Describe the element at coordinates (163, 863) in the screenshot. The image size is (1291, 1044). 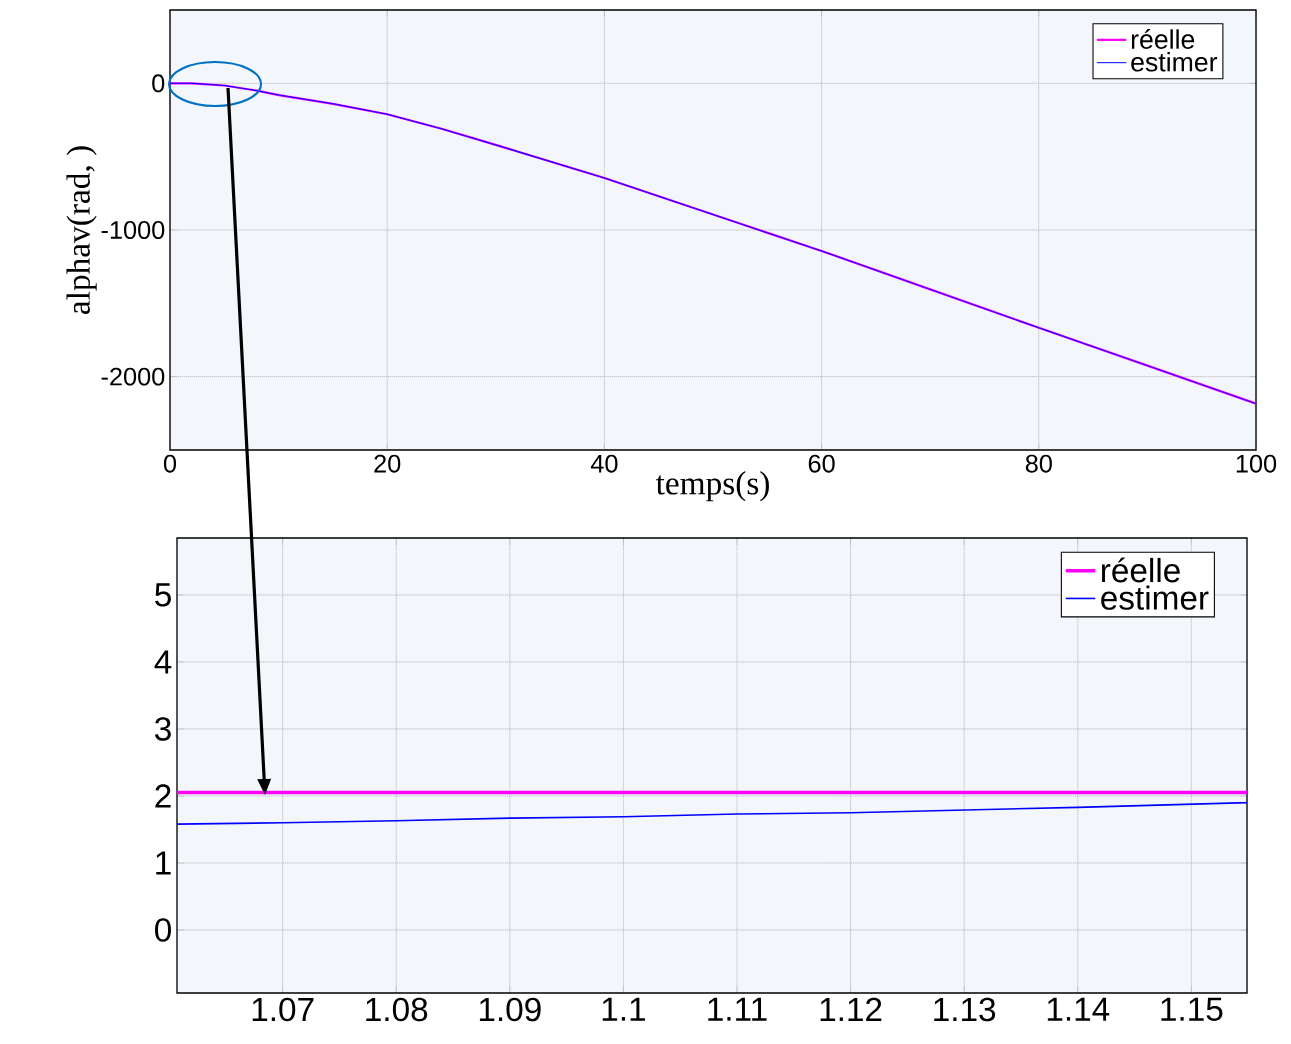
I see `y-tick-label: 1` at that location.